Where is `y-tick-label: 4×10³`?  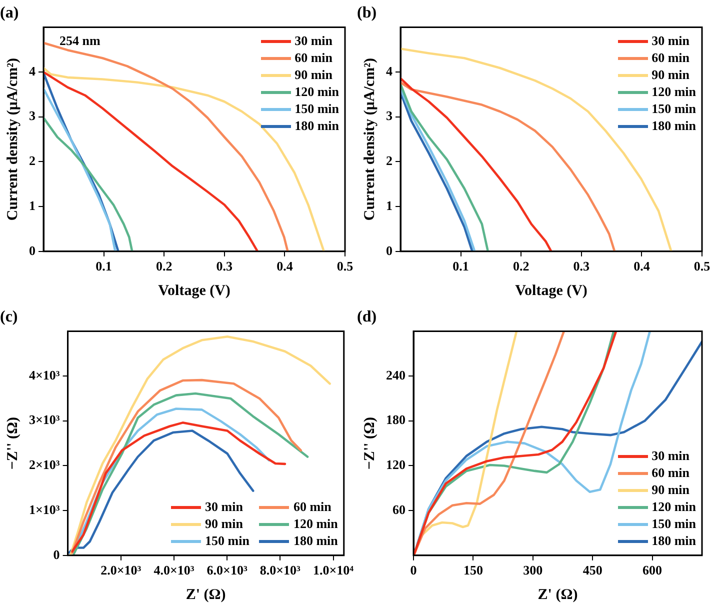
y-tick-label: 4×10³ is located at coordinates (44, 374).